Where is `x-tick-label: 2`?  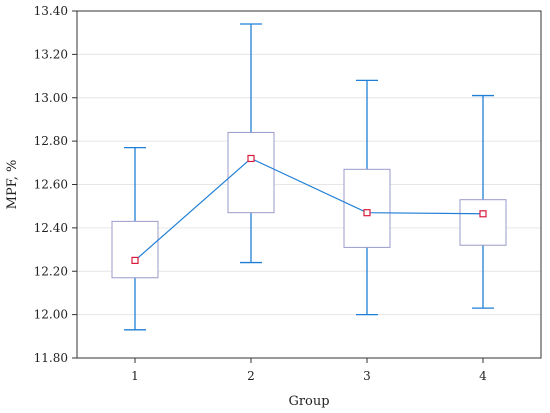 x-tick-label: 2 is located at coordinates (251, 376).